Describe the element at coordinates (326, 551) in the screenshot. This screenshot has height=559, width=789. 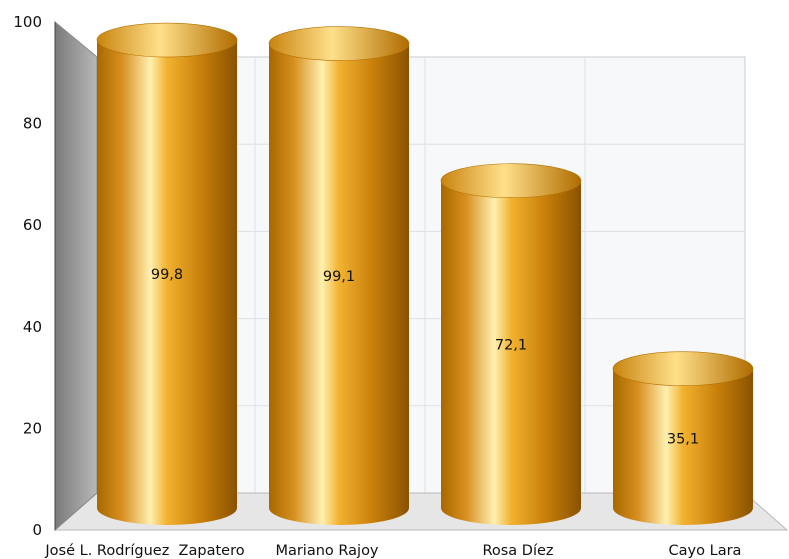
I see `category-label: Mariano Rajoy` at that location.